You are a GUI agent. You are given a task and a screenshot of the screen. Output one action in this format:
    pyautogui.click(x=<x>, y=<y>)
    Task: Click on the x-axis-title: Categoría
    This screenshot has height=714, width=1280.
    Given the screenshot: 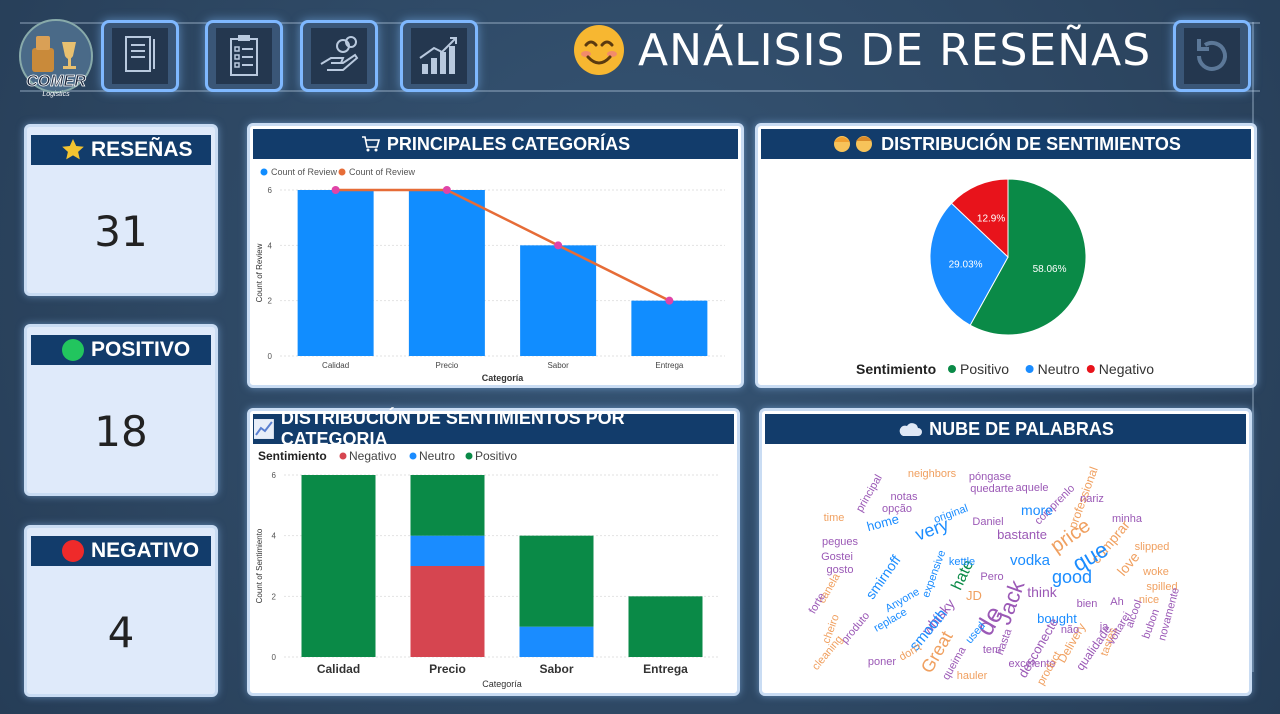 What is the action you would take?
    pyautogui.click(x=503, y=378)
    